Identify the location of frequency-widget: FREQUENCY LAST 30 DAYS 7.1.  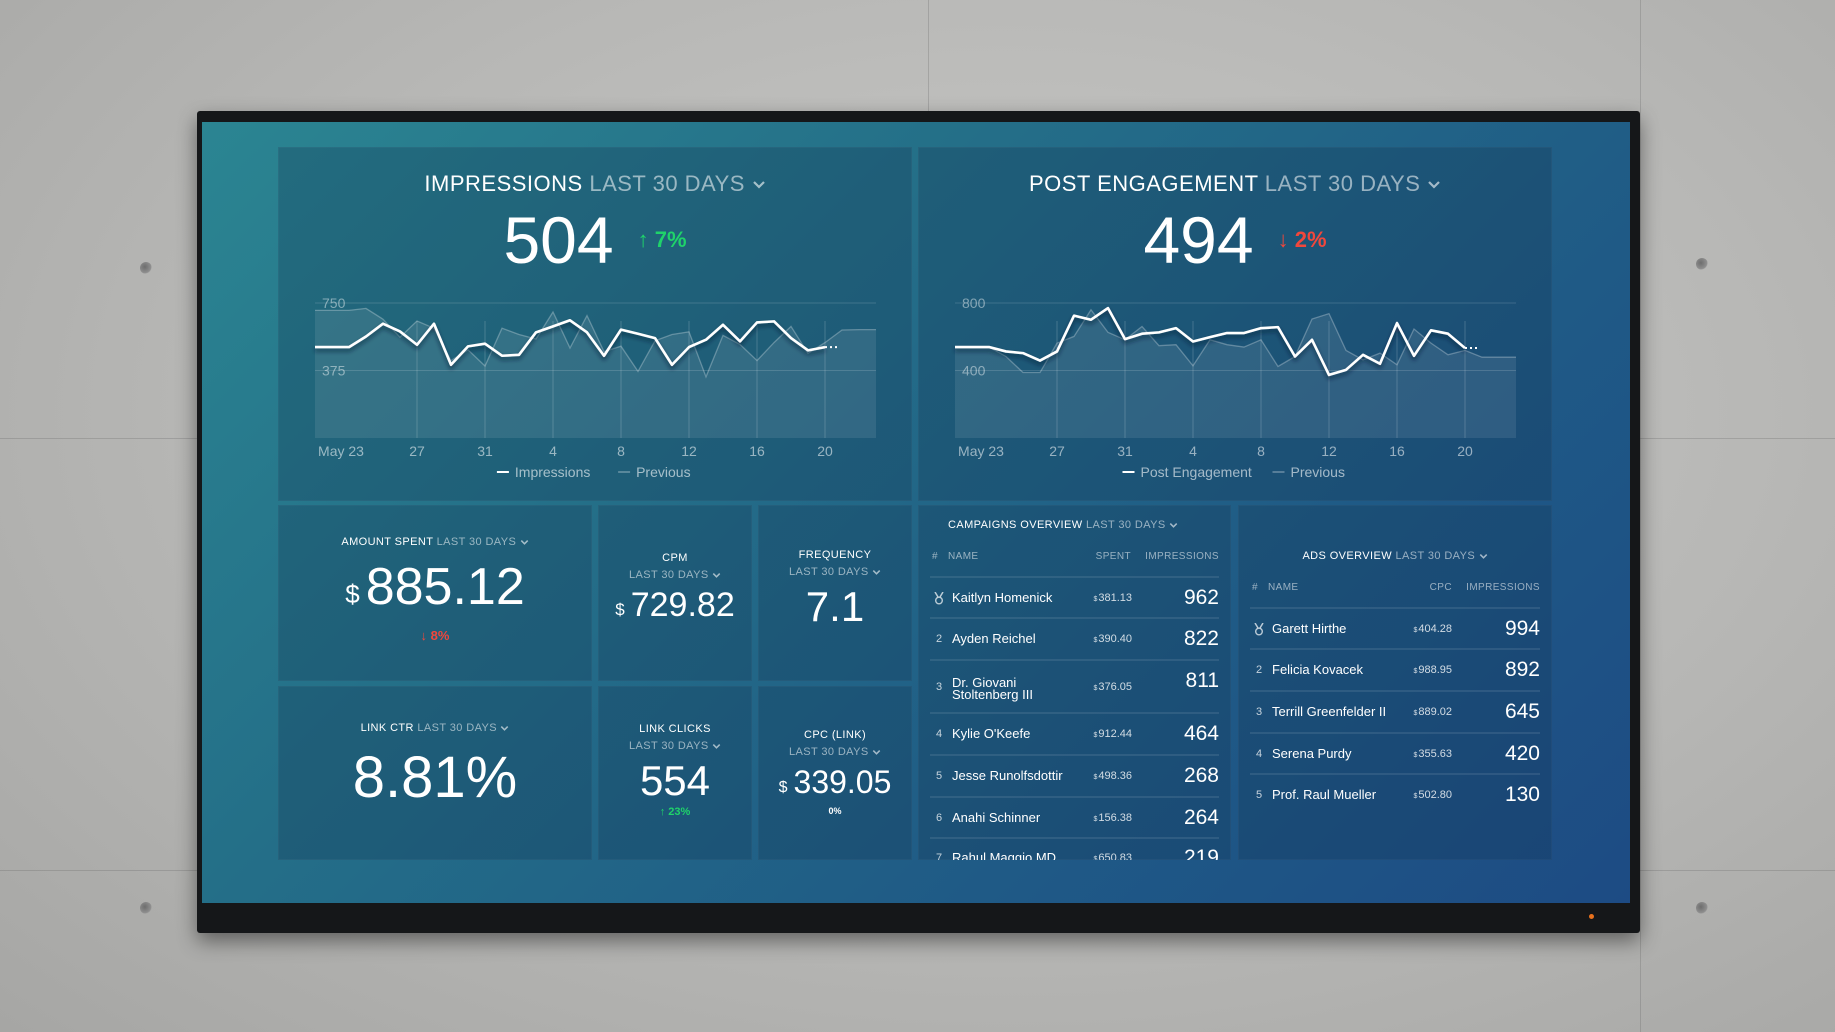
(835, 593).